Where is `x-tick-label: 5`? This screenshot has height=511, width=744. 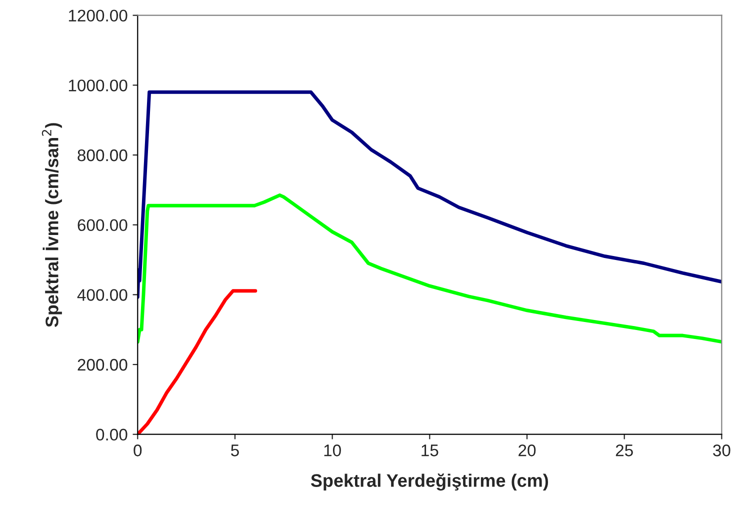
x-tick-label: 5 is located at coordinates (235, 450).